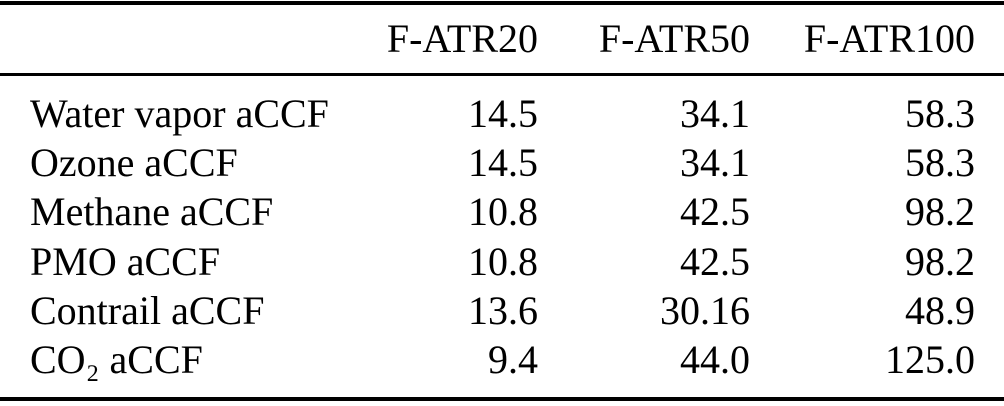 The height and width of the screenshot is (406, 1004). I want to click on row-label: Water vapor aCCF, so click(179, 114).